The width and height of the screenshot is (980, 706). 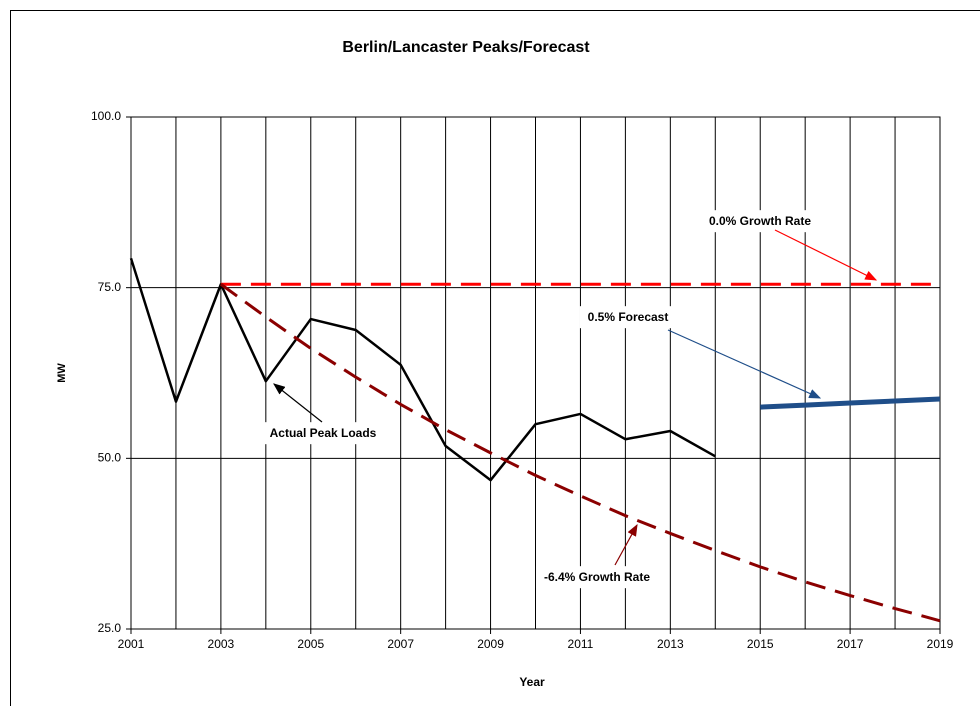 What do you see at coordinates (131, 644) in the screenshot?
I see `x-tick-label: 2001` at bounding box center [131, 644].